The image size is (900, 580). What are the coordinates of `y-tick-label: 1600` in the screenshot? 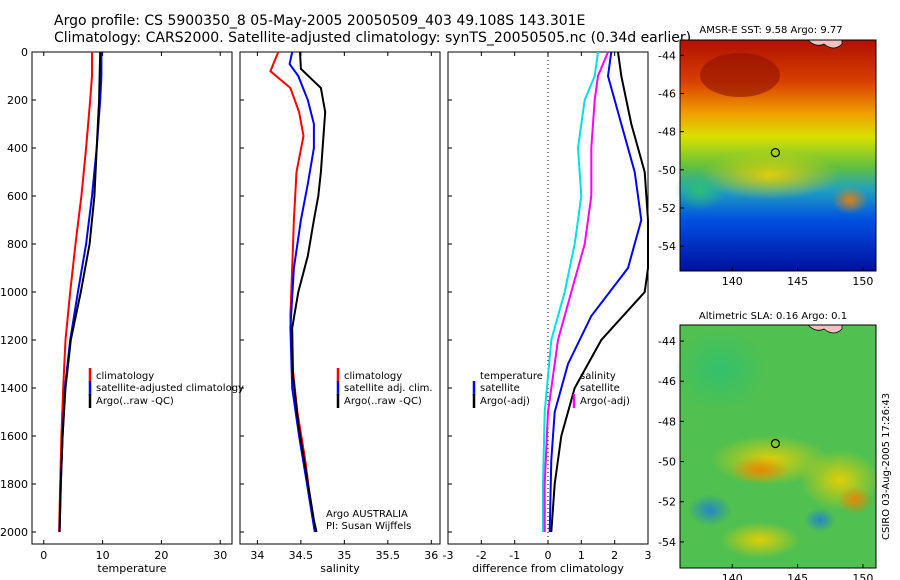 It's located at (14, 436).